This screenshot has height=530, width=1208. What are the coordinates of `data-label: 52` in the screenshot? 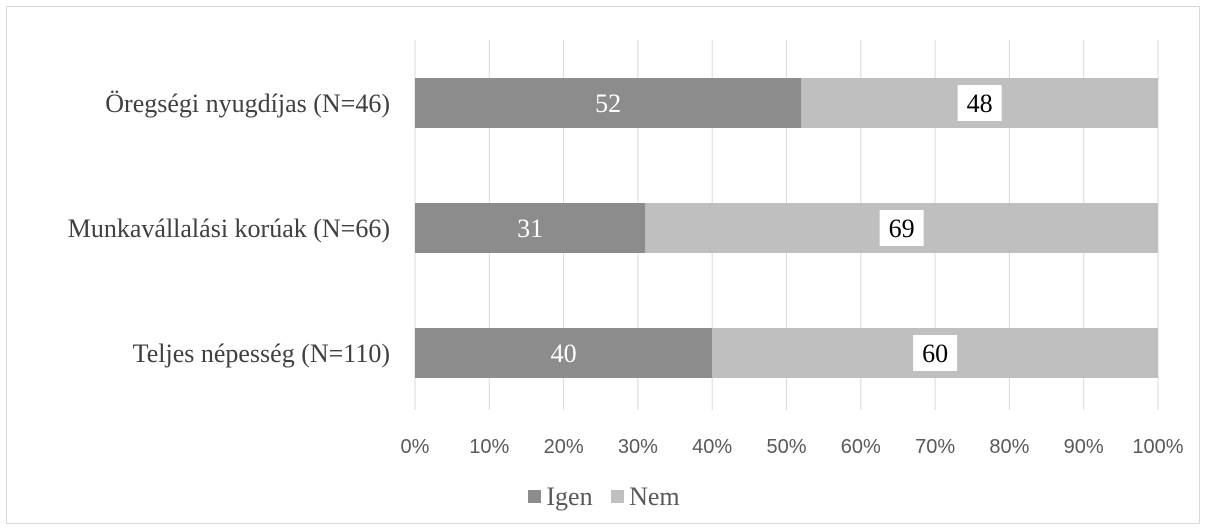 It's located at (608, 103).